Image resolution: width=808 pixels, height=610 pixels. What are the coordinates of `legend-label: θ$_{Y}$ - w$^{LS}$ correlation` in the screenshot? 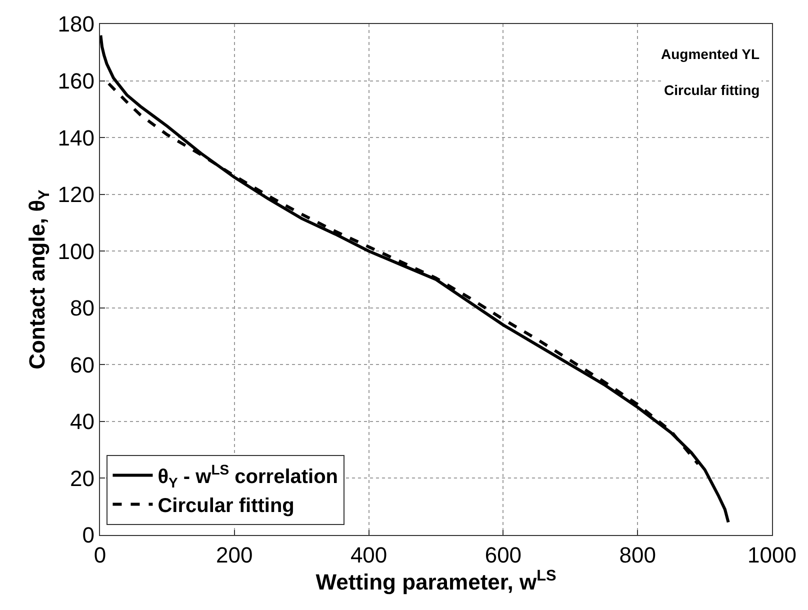 It's located at (248, 476).